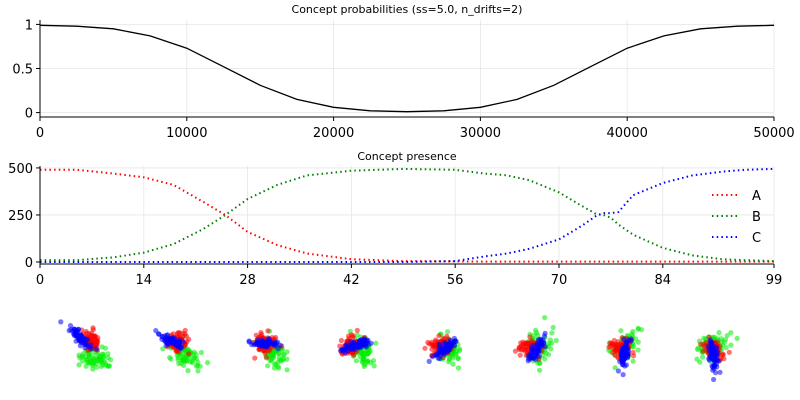 This screenshot has width=800, height=400. What do you see at coordinates (756, 217) in the screenshot?
I see `legend-label-B: B` at bounding box center [756, 217].